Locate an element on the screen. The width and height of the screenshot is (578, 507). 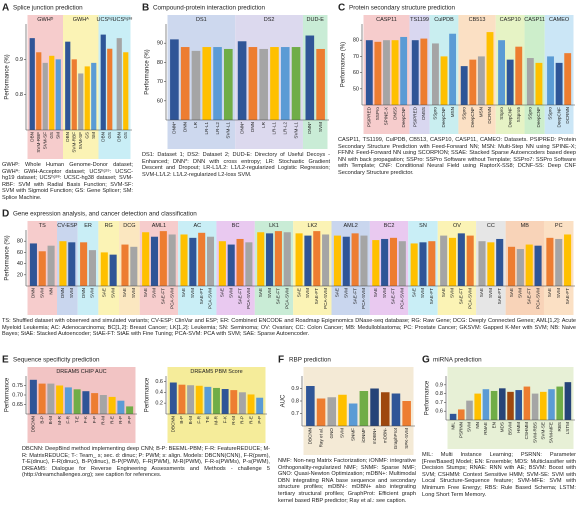
panel-letter: A is located at coordinates (5, 8).